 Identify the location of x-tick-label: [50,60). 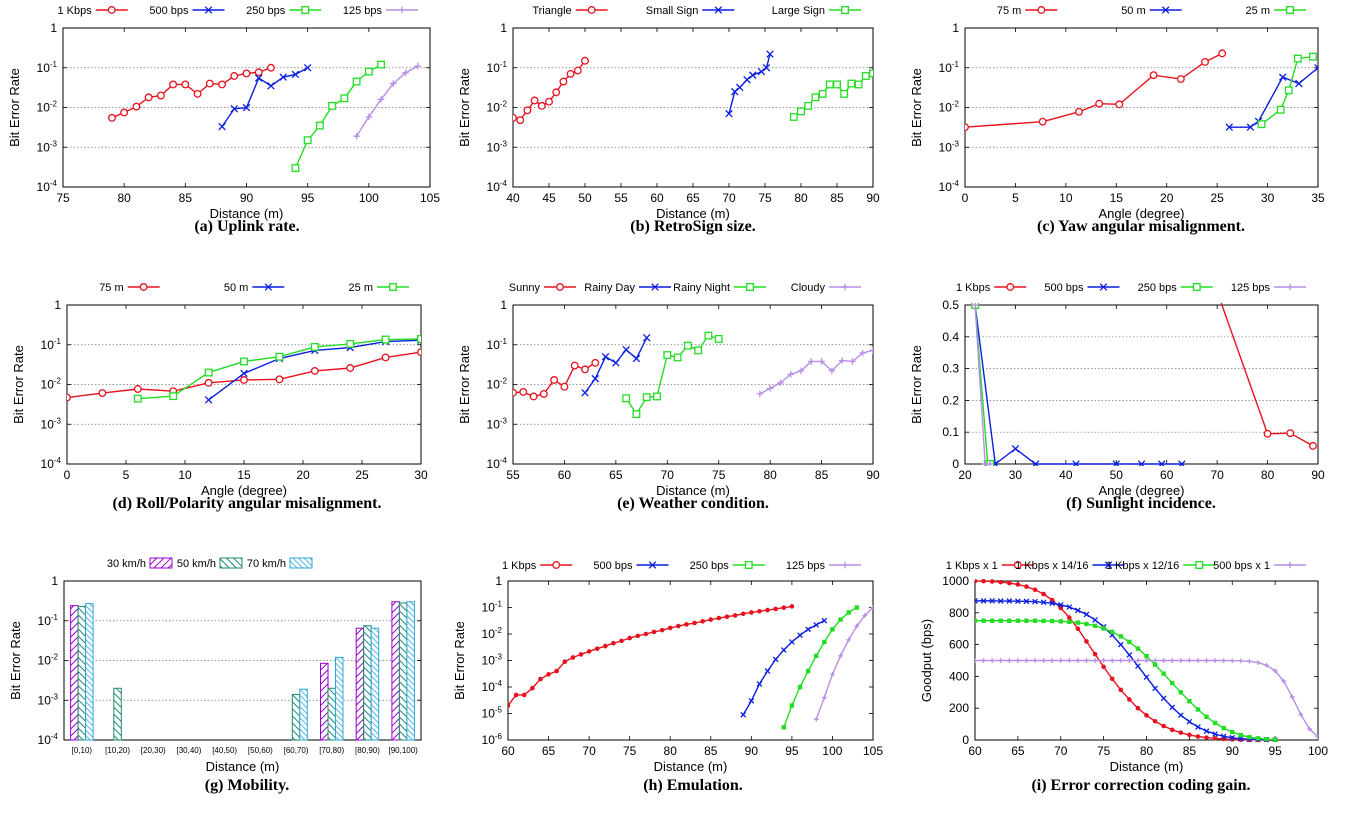
(260, 750).